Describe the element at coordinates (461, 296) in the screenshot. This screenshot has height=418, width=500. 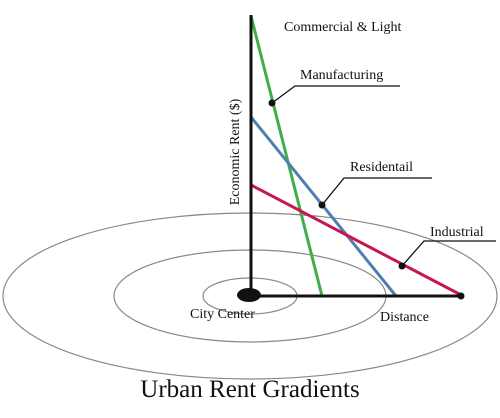
I see `x-axis-end-dot` at that location.